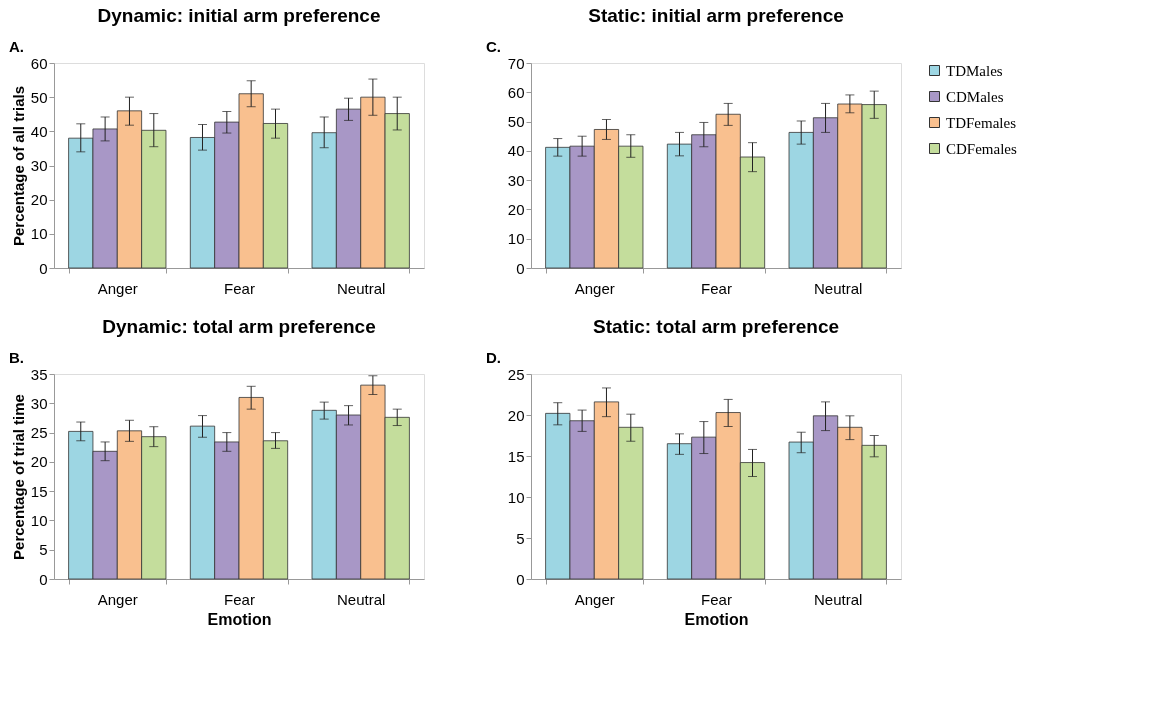 The width and height of the screenshot is (1152, 704). Describe the element at coordinates (493, 357) in the screenshot. I see `text: D.` at that location.